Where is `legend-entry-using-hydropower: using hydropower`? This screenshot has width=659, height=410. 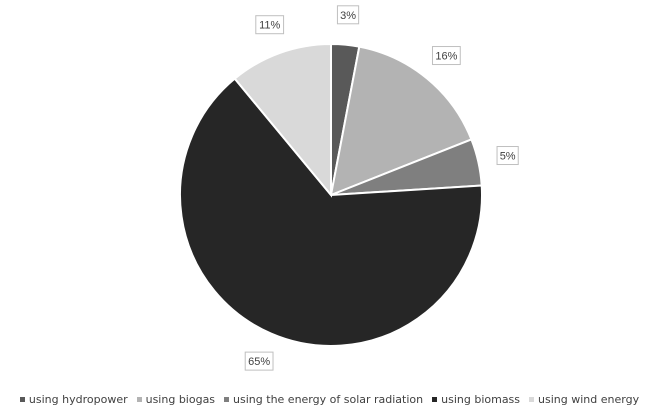 legend-entry-using-hydropower: using hydropower is located at coordinates (73, 399).